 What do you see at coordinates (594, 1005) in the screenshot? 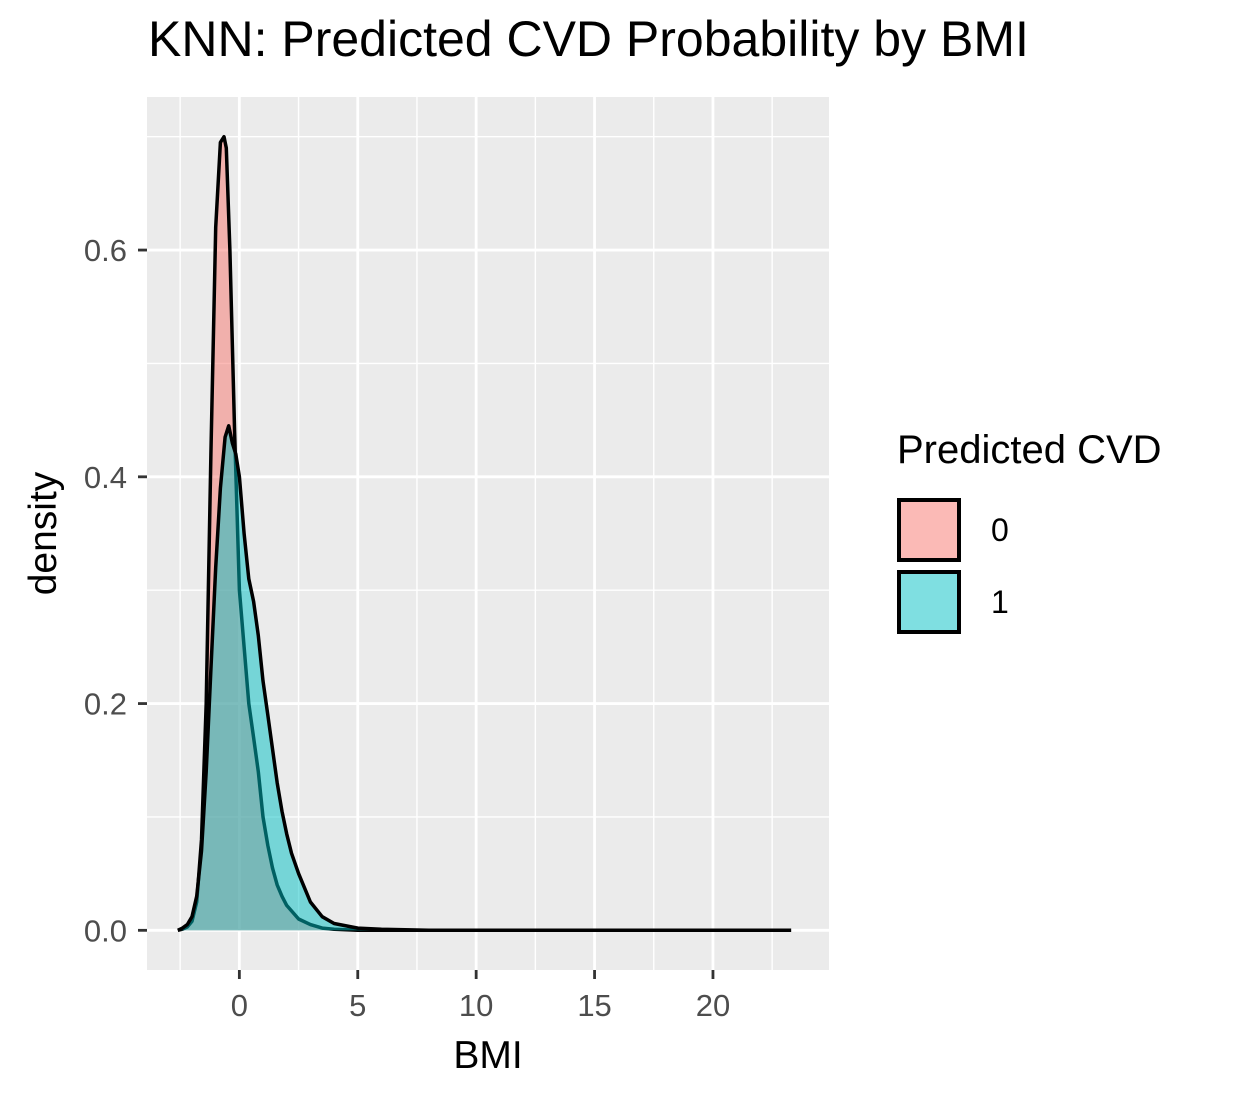
I see `x-tick-label: 15` at bounding box center [594, 1005].